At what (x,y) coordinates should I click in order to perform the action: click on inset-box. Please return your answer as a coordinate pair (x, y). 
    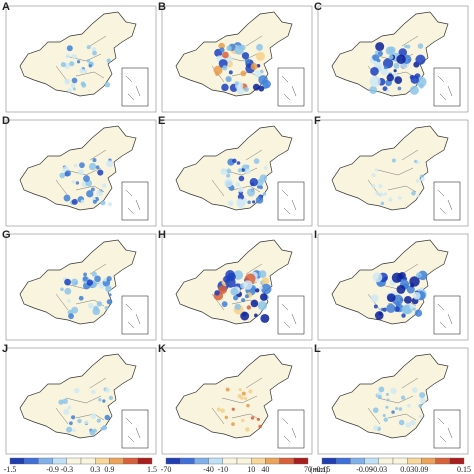
    Looking at the image, I should click on (291, 87).